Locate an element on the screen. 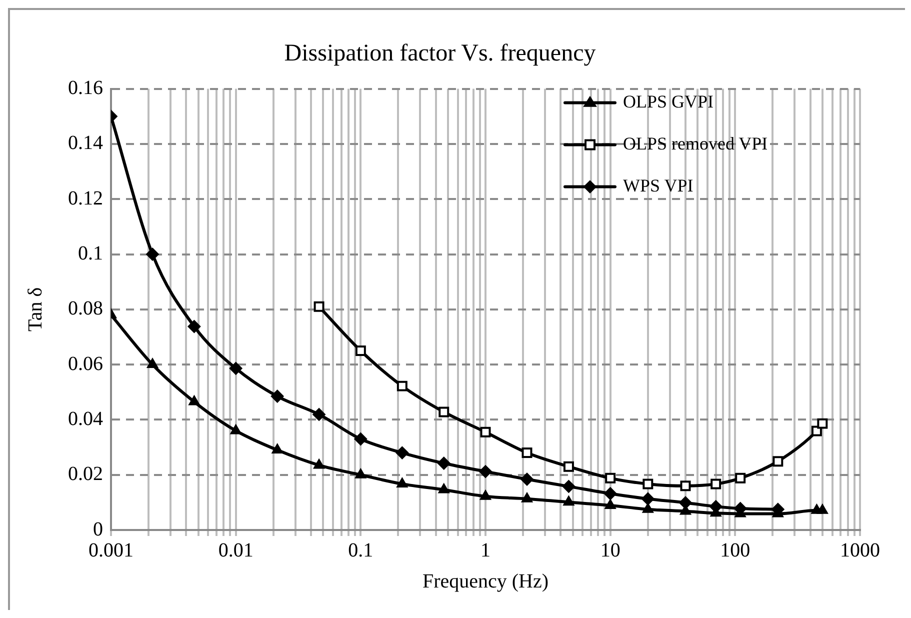 The height and width of the screenshot is (618, 911). x-tick-label: 0.1 is located at coordinates (361, 550).